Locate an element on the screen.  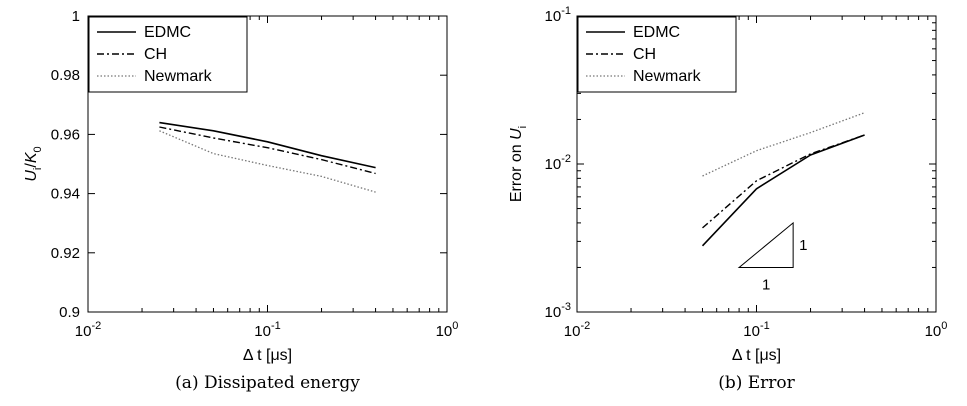
panel-caption: (a) Dissipated energy is located at coordinates (267, 383).